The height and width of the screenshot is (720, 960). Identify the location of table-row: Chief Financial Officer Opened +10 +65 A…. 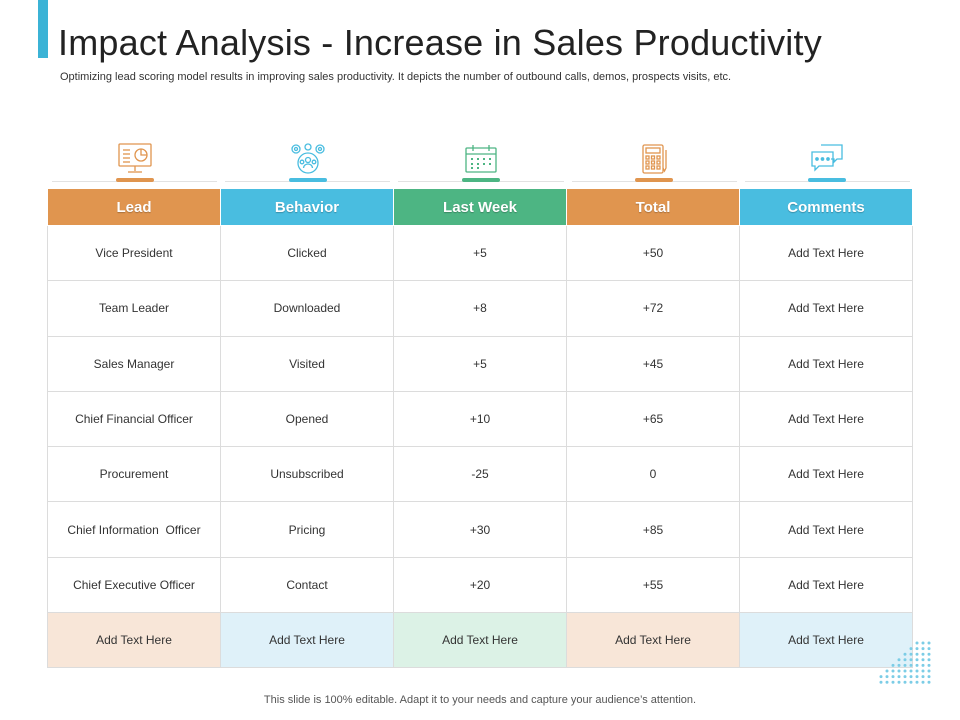
(480, 419).